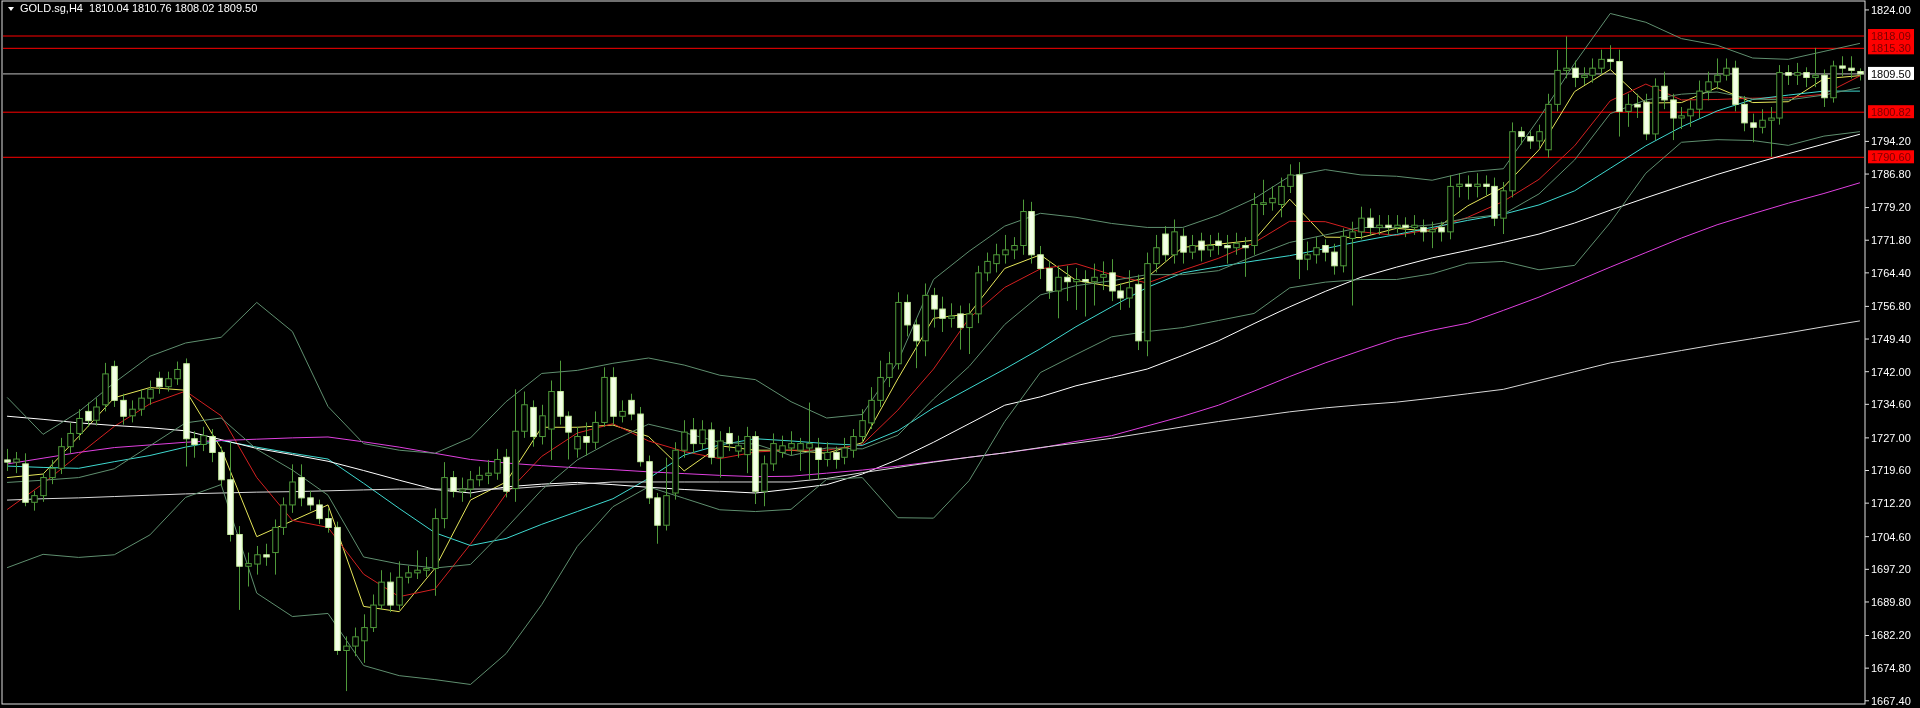 This screenshot has height=708, width=1920. I want to click on y-tick-label: 1727.00, so click(1891, 437).